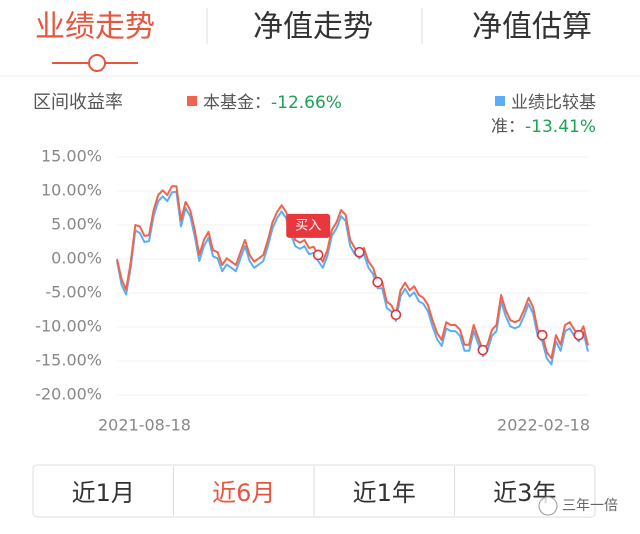 The width and height of the screenshot is (640, 534). I want to click on marker-label: 买入, so click(308, 225).